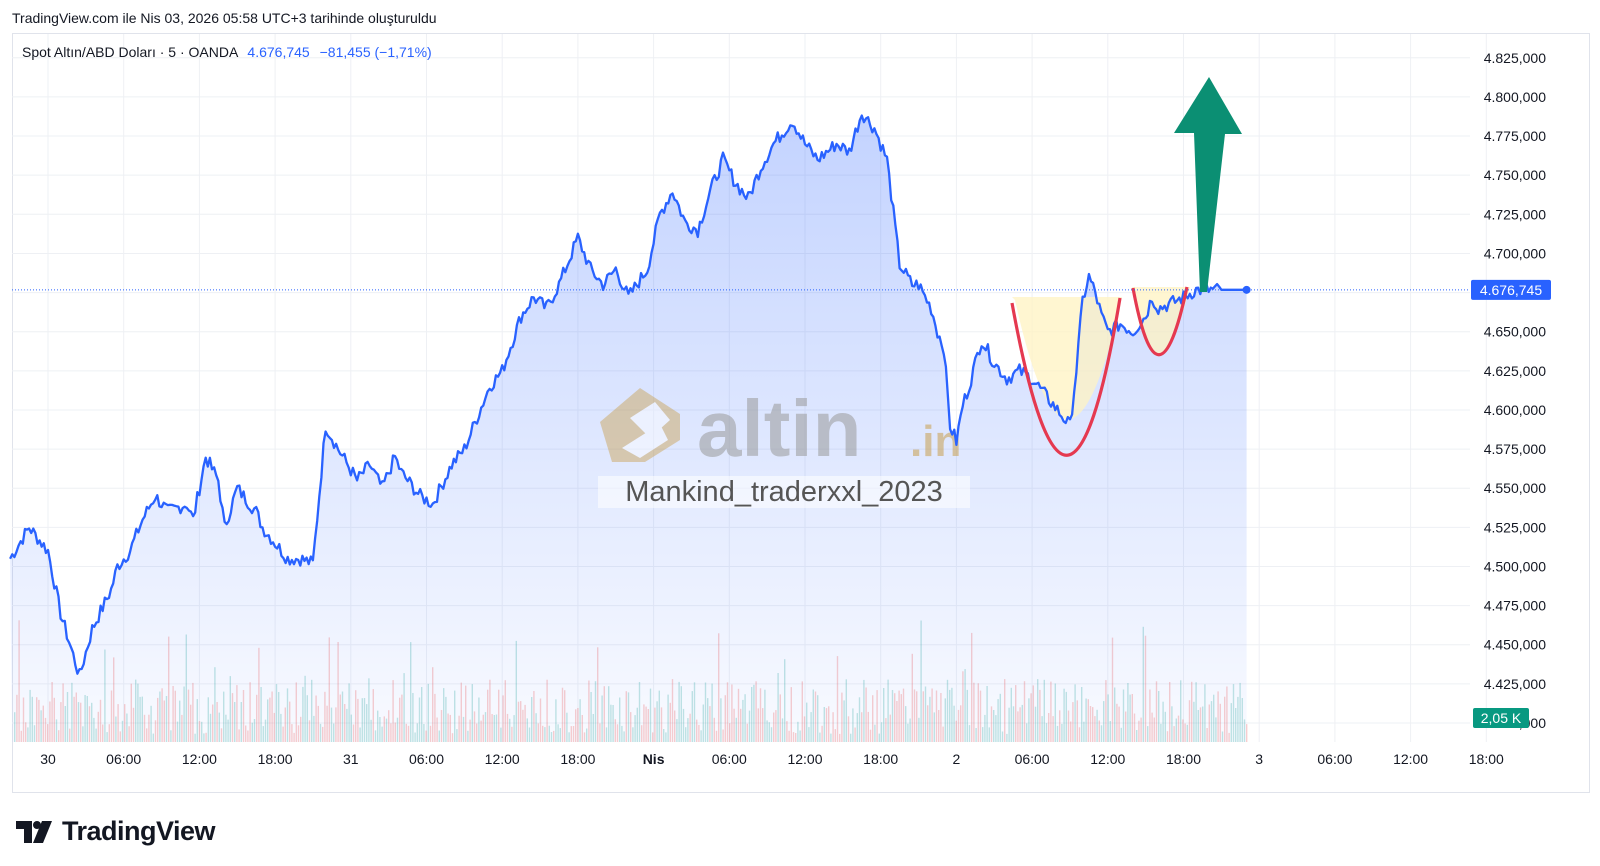  I want to click on volume-tag-label: 2,05 K, so click(1501, 718).